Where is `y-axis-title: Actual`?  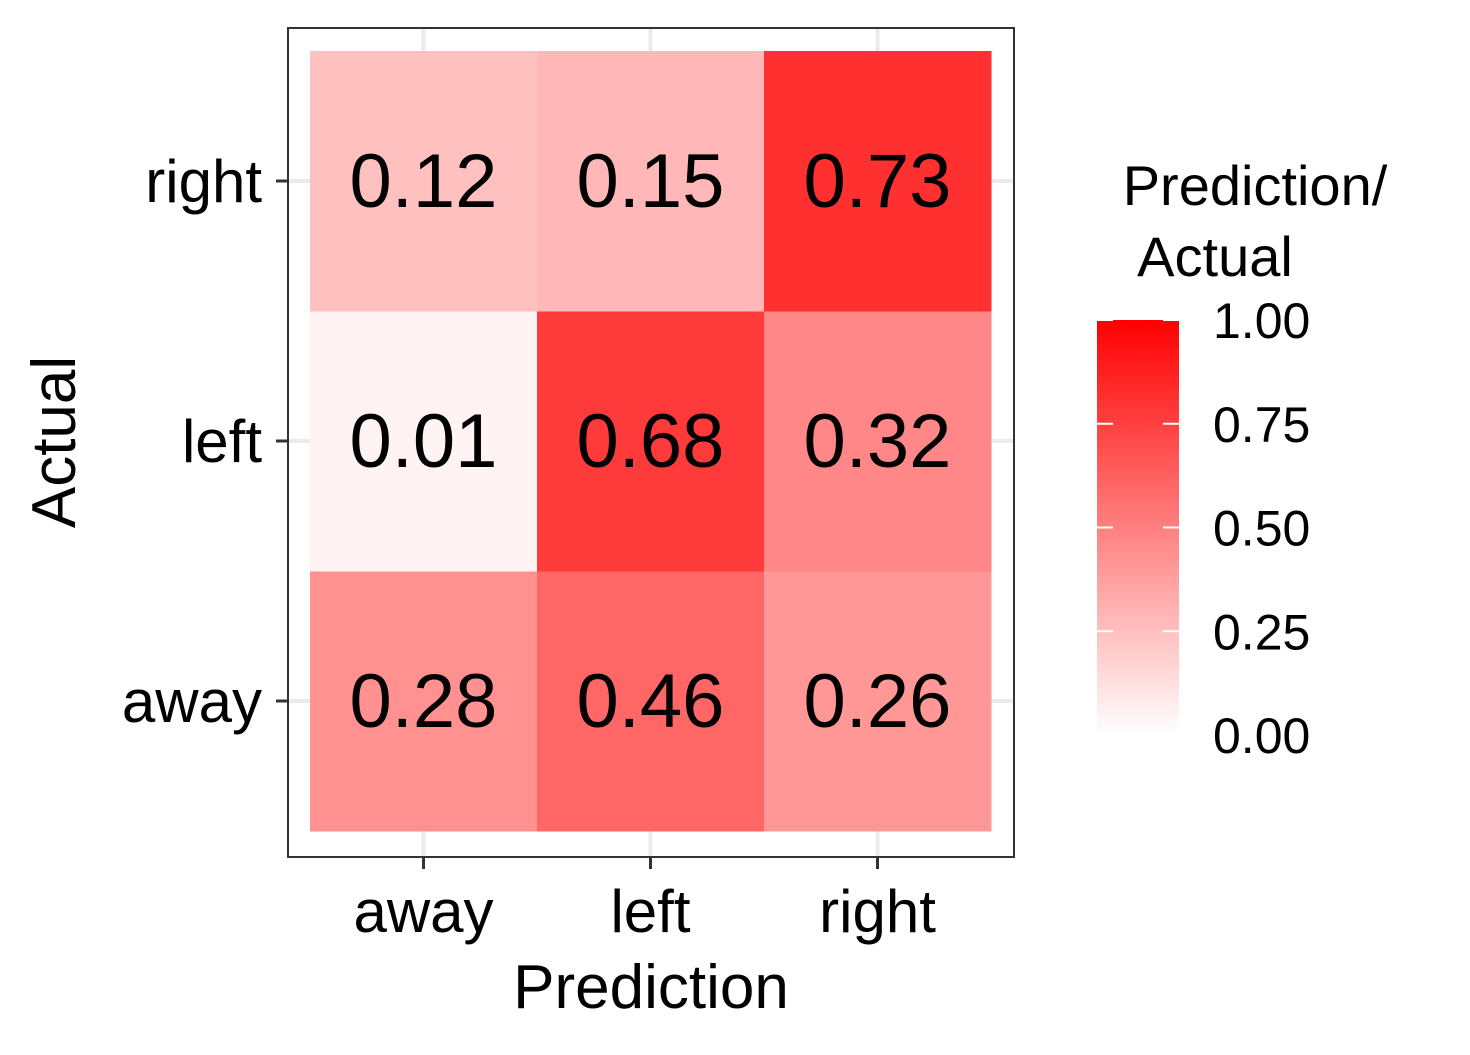 y-axis-title: Actual is located at coordinates (54, 442).